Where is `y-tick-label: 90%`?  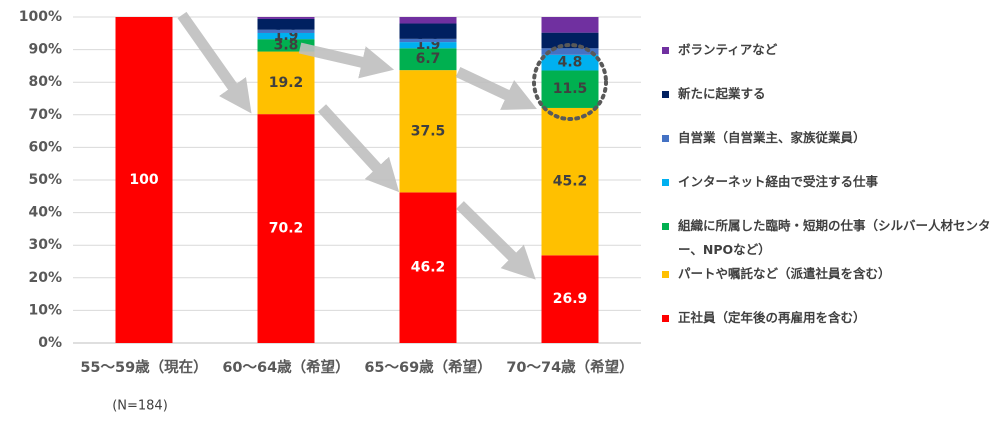 y-tick-label: 90% is located at coordinates (45, 50).